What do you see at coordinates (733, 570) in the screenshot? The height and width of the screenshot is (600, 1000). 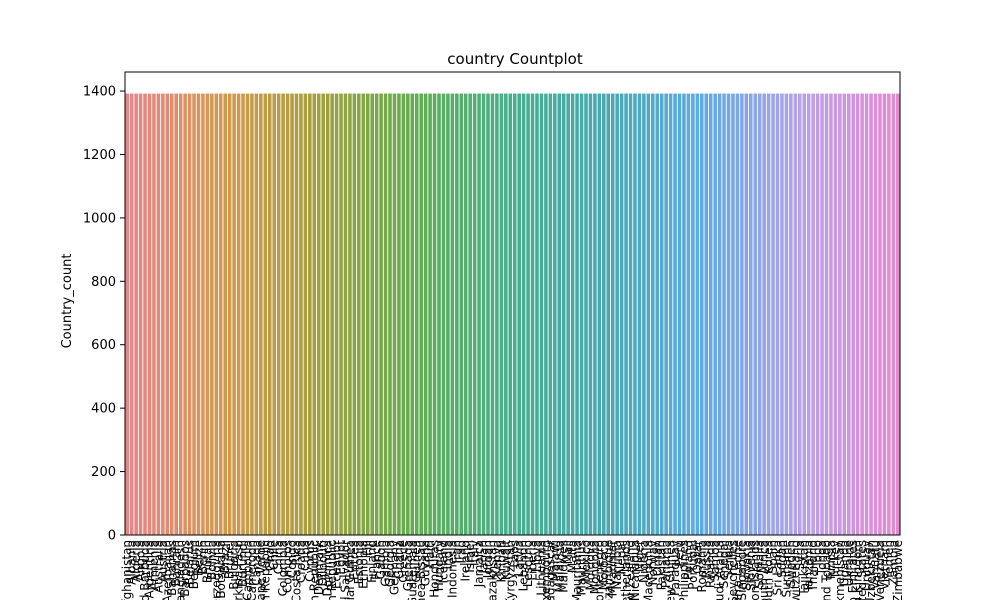 I see `x-tick-label: Seychelles` at bounding box center [733, 570].